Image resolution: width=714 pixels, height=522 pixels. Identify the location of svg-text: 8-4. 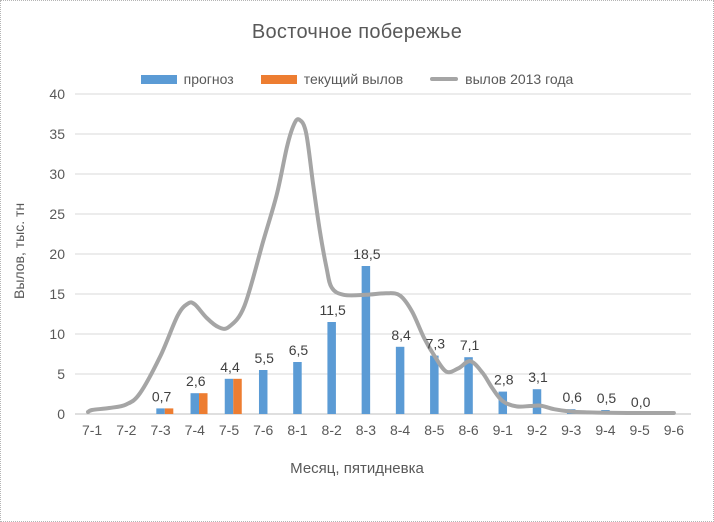
(400, 430).